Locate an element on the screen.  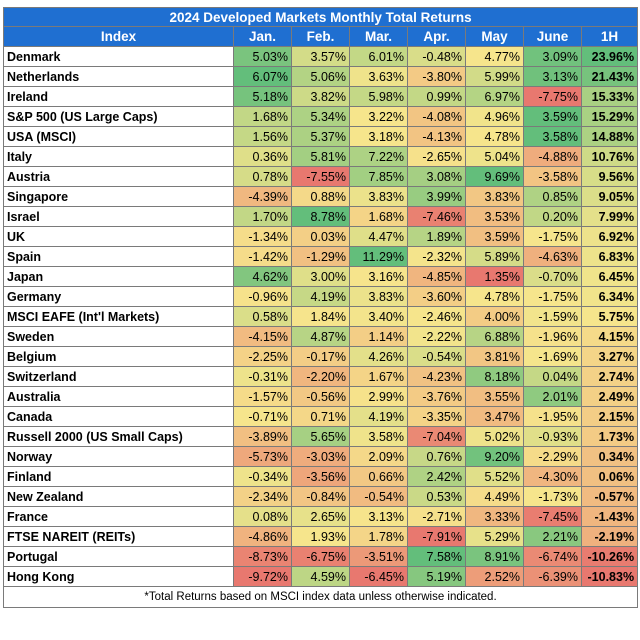
cell-june: -1.69% is located at coordinates (552, 356).